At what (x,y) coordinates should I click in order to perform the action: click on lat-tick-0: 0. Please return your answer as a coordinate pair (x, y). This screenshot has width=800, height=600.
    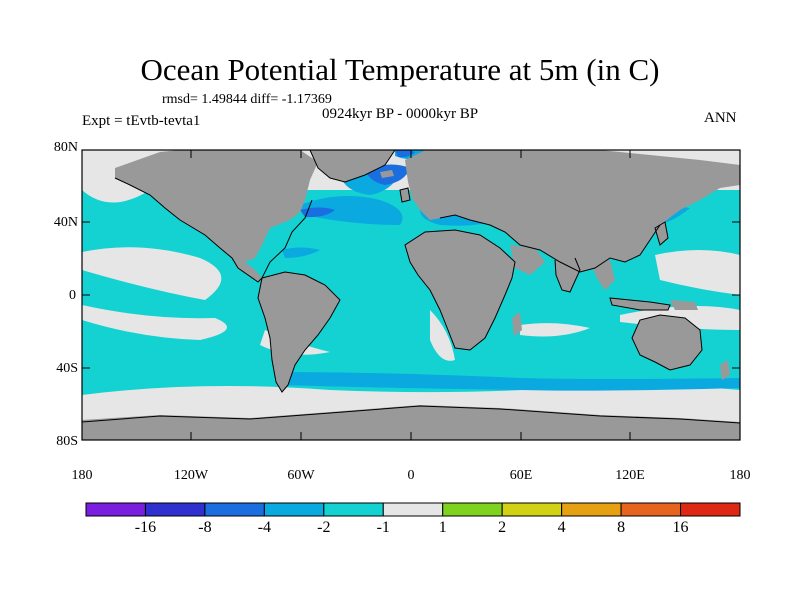
    Looking at the image, I should click on (72, 295).